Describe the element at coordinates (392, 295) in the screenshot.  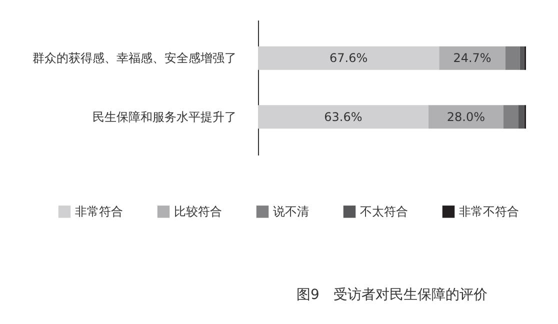
I see `text: 图9 受访者对民生保障的评价` at that location.